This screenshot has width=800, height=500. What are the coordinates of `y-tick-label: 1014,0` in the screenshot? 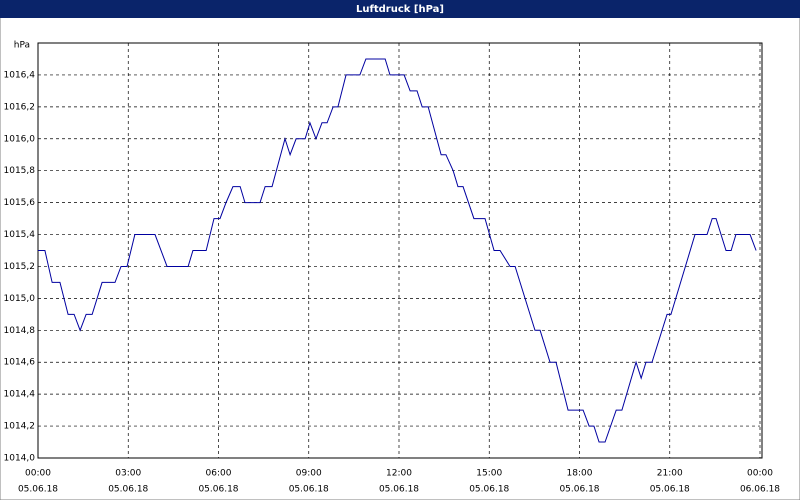 It's located at (20, 459).